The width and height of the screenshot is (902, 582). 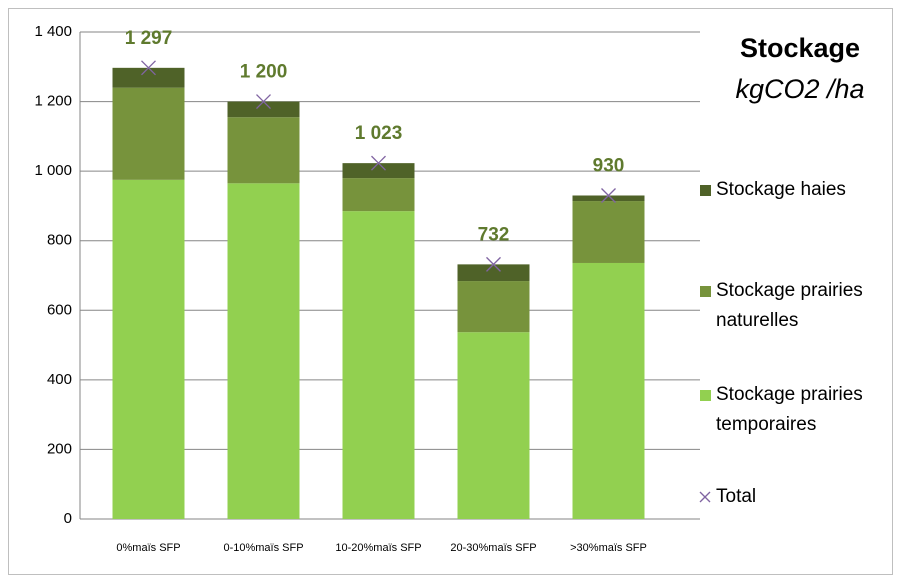 I want to click on y-tick-label: 800, so click(x=59, y=240).